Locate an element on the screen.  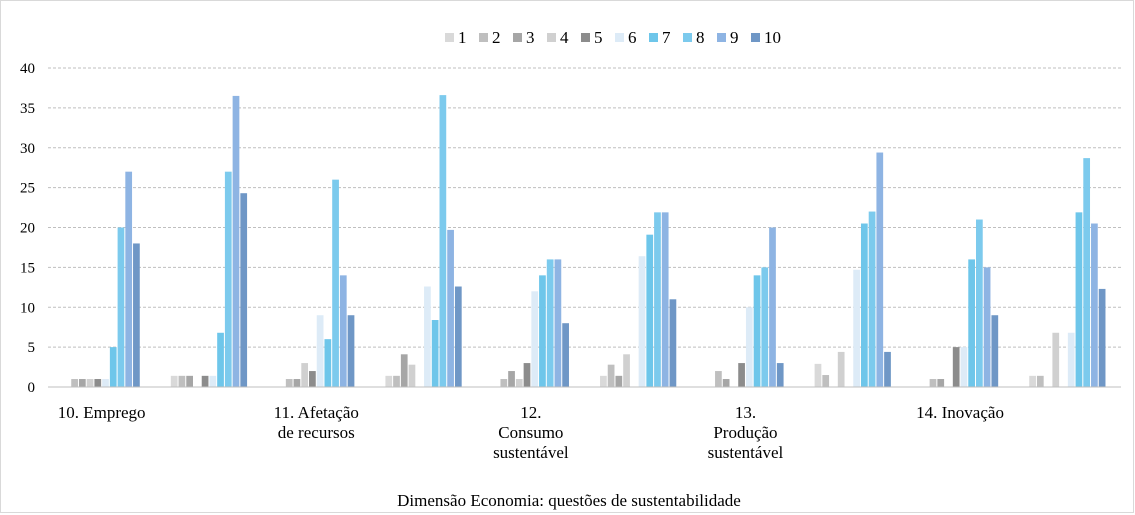
y-tick-label: 35 is located at coordinates (27, 109).